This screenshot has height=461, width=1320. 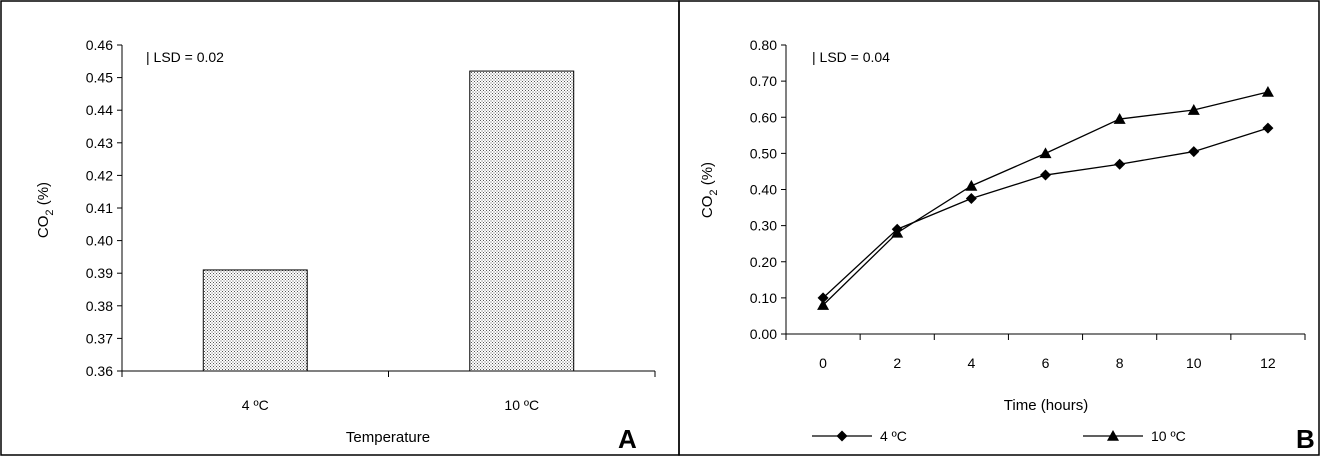 I want to click on panel-b-y-tick-label: 0.00, so click(x=763, y=334).